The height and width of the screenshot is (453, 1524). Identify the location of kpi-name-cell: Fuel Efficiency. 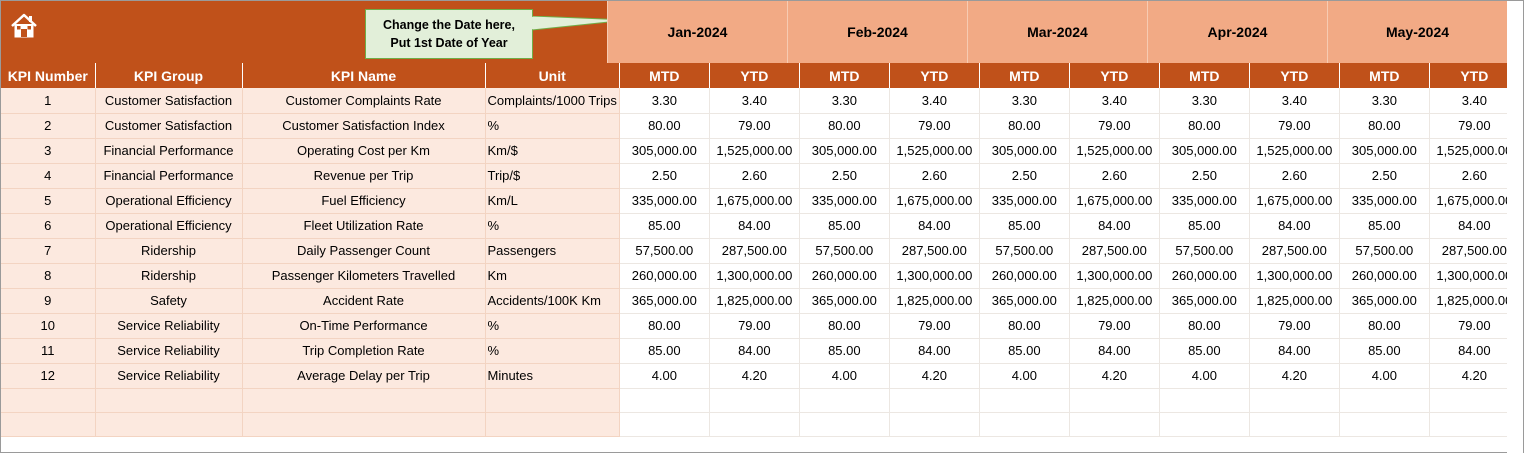
(364, 201).